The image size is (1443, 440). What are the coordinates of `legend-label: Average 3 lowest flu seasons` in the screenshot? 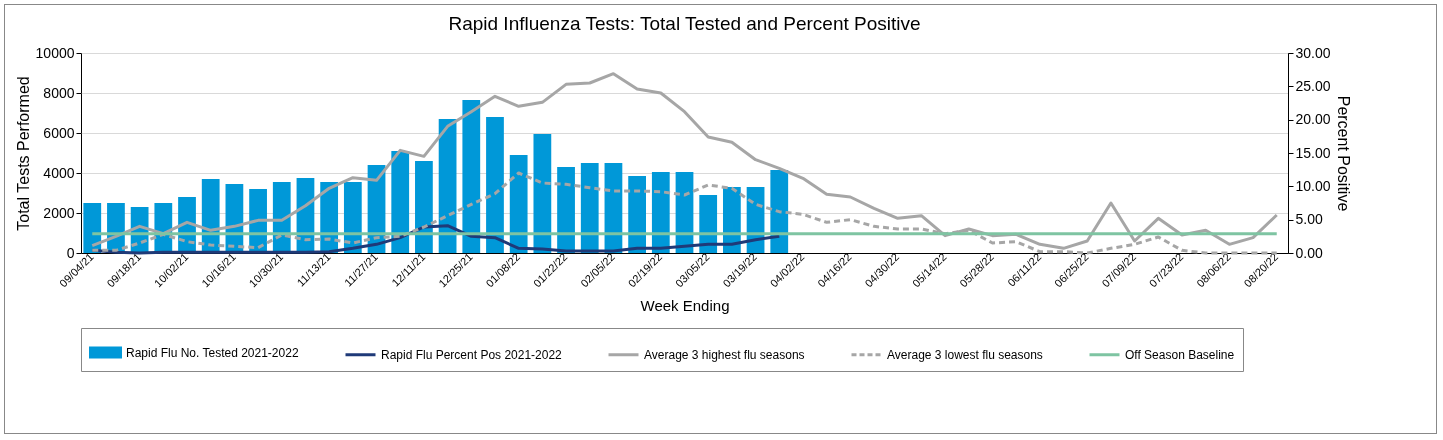 It's located at (965, 354).